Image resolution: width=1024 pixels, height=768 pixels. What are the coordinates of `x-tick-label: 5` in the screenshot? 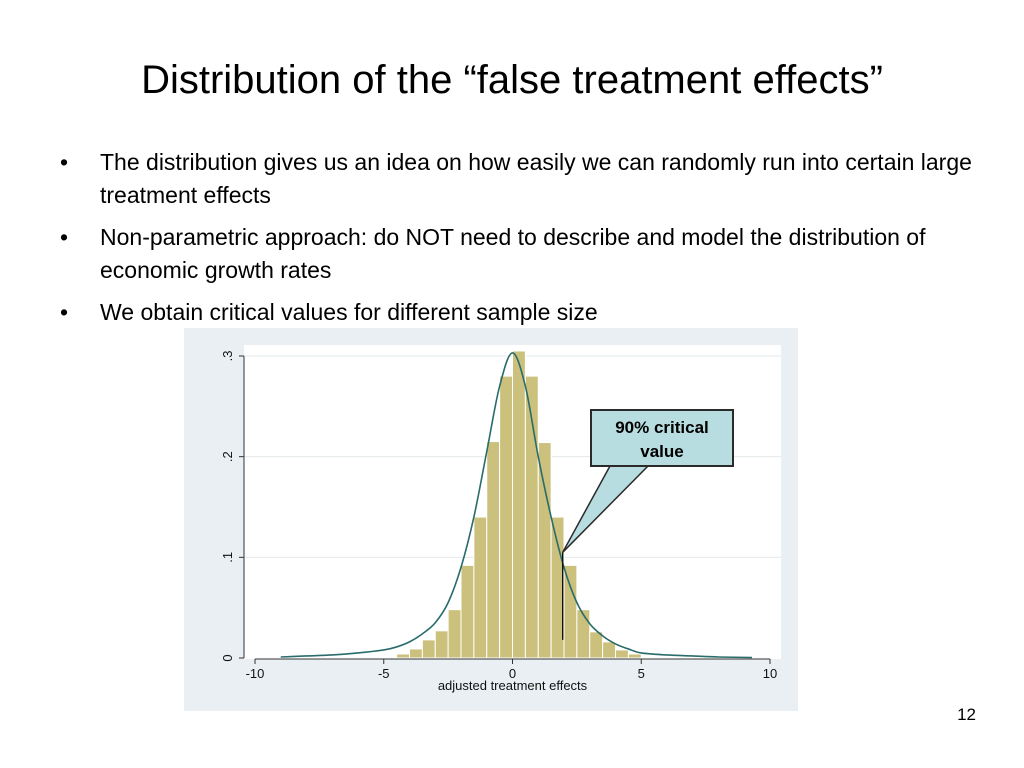 It's located at (641, 673).